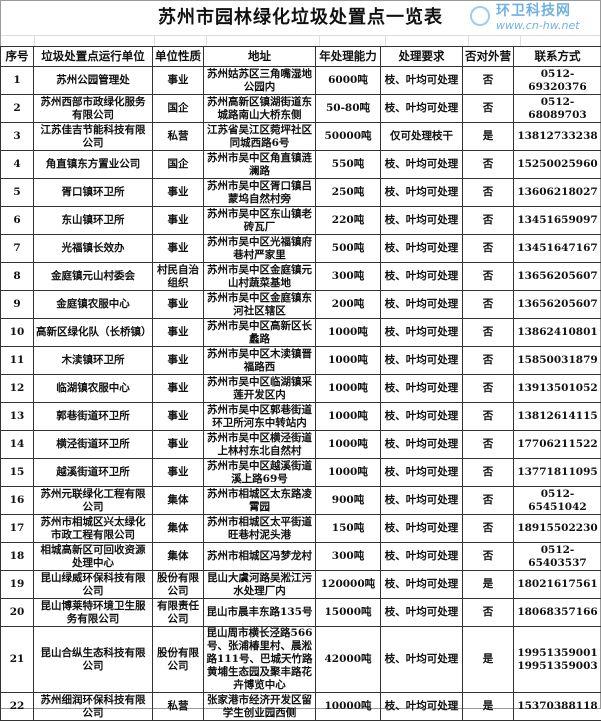  Describe the element at coordinates (260, 361) in the screenshot. I see `cell-address: 苏州市吴中区木渎镇晋福路西` at that location.